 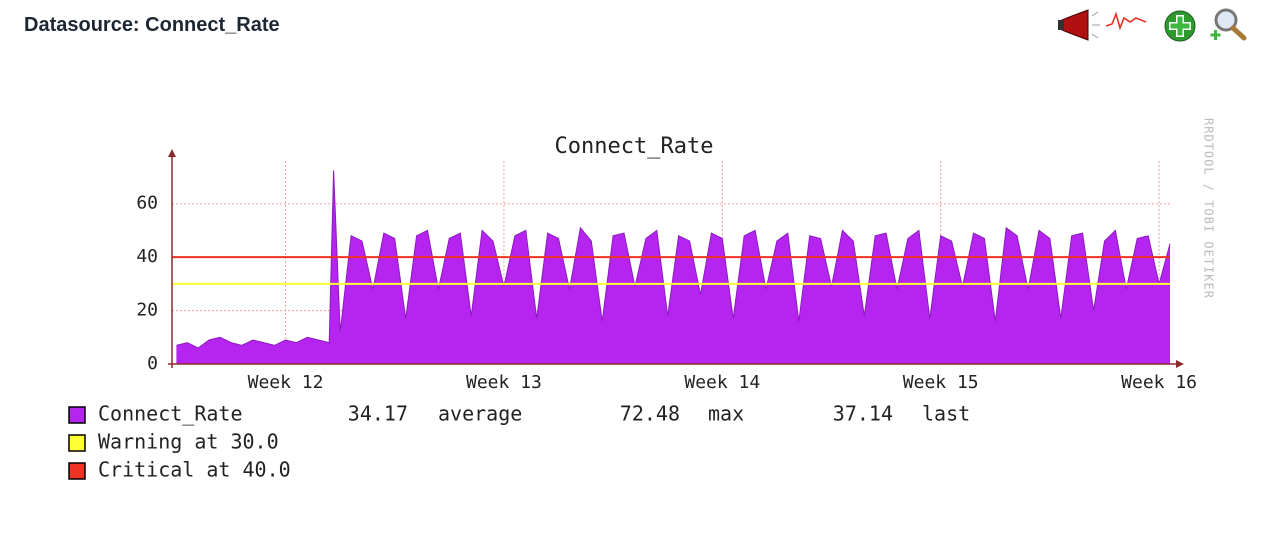 What do you see at coordinates (650, 414) in the screenshot?
I see `stat-value: 72.48` at bounding box center [650, 414].